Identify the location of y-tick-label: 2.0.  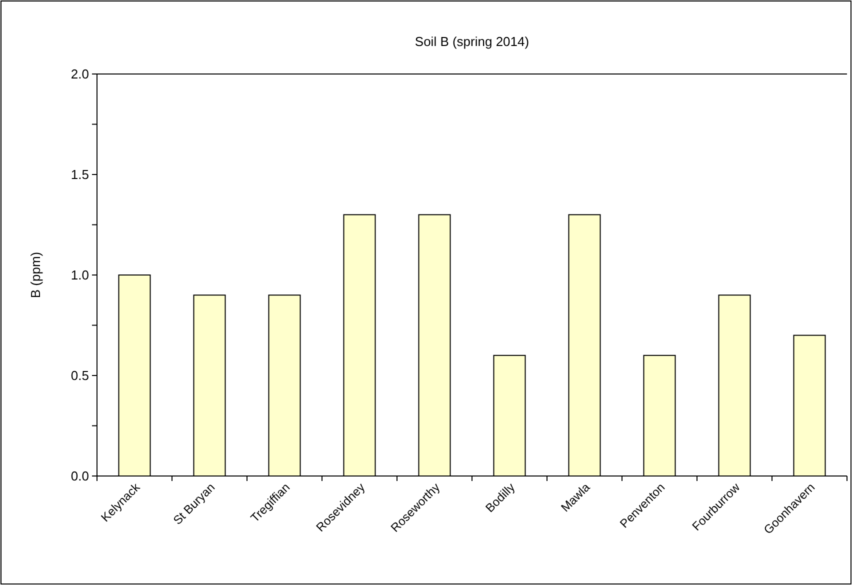
(79, 74).